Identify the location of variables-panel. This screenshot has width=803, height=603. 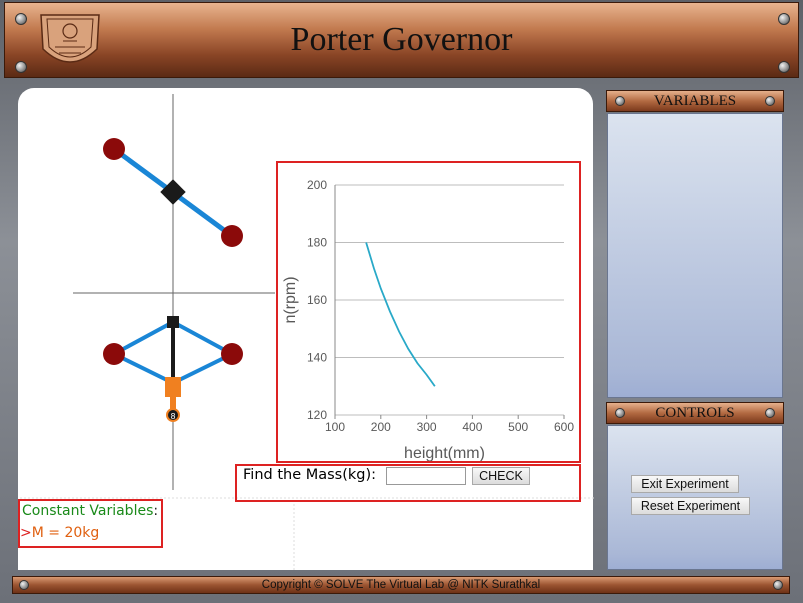
(695, 255).